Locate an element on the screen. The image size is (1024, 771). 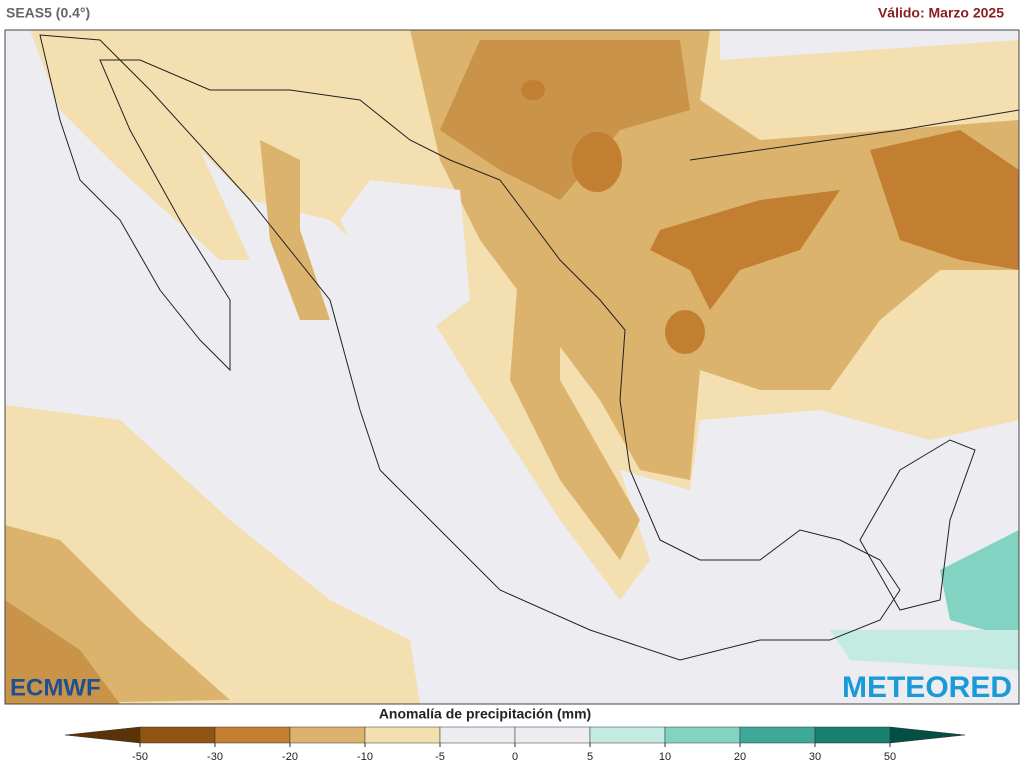
model-label: SEAS5 (0.4°) is located at coordinates (48, 13).